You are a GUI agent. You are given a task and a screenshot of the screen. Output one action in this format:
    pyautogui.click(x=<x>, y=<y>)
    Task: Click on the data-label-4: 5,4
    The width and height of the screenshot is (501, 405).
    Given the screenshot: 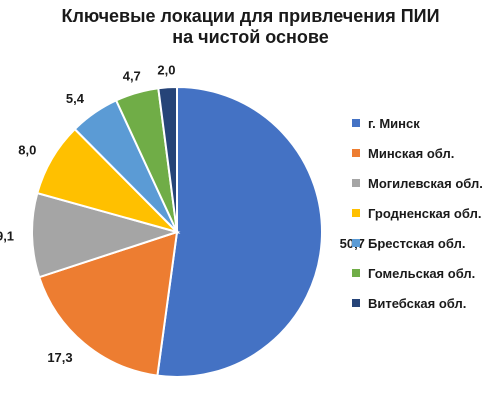 What is the action you would take?
    pyautogui.click(x=75, y=98)
    